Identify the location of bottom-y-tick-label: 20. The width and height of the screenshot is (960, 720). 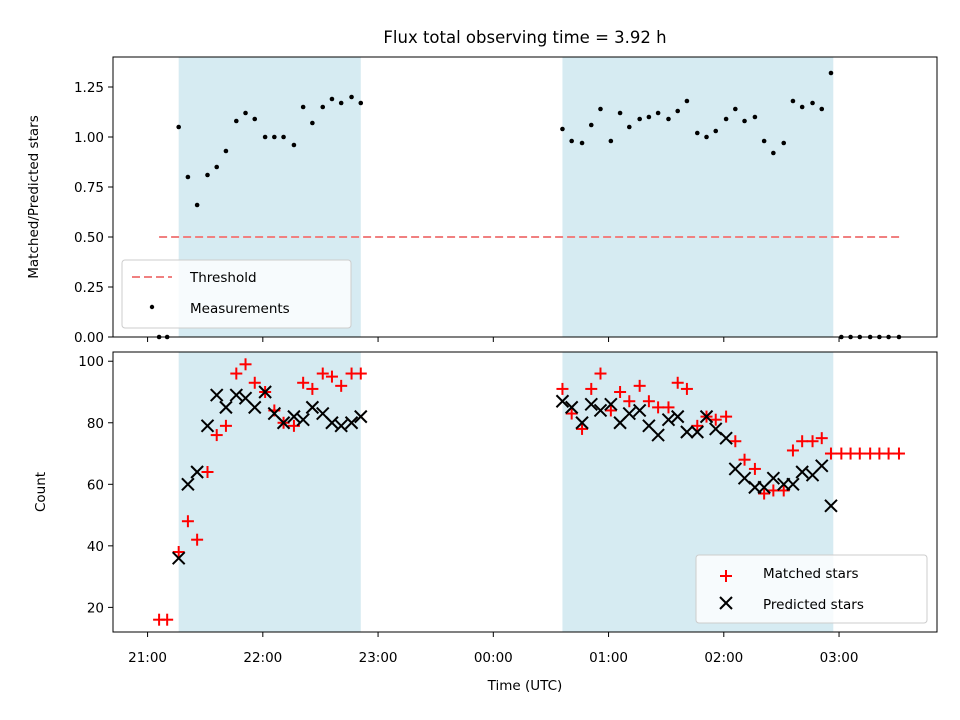
(95, 608).